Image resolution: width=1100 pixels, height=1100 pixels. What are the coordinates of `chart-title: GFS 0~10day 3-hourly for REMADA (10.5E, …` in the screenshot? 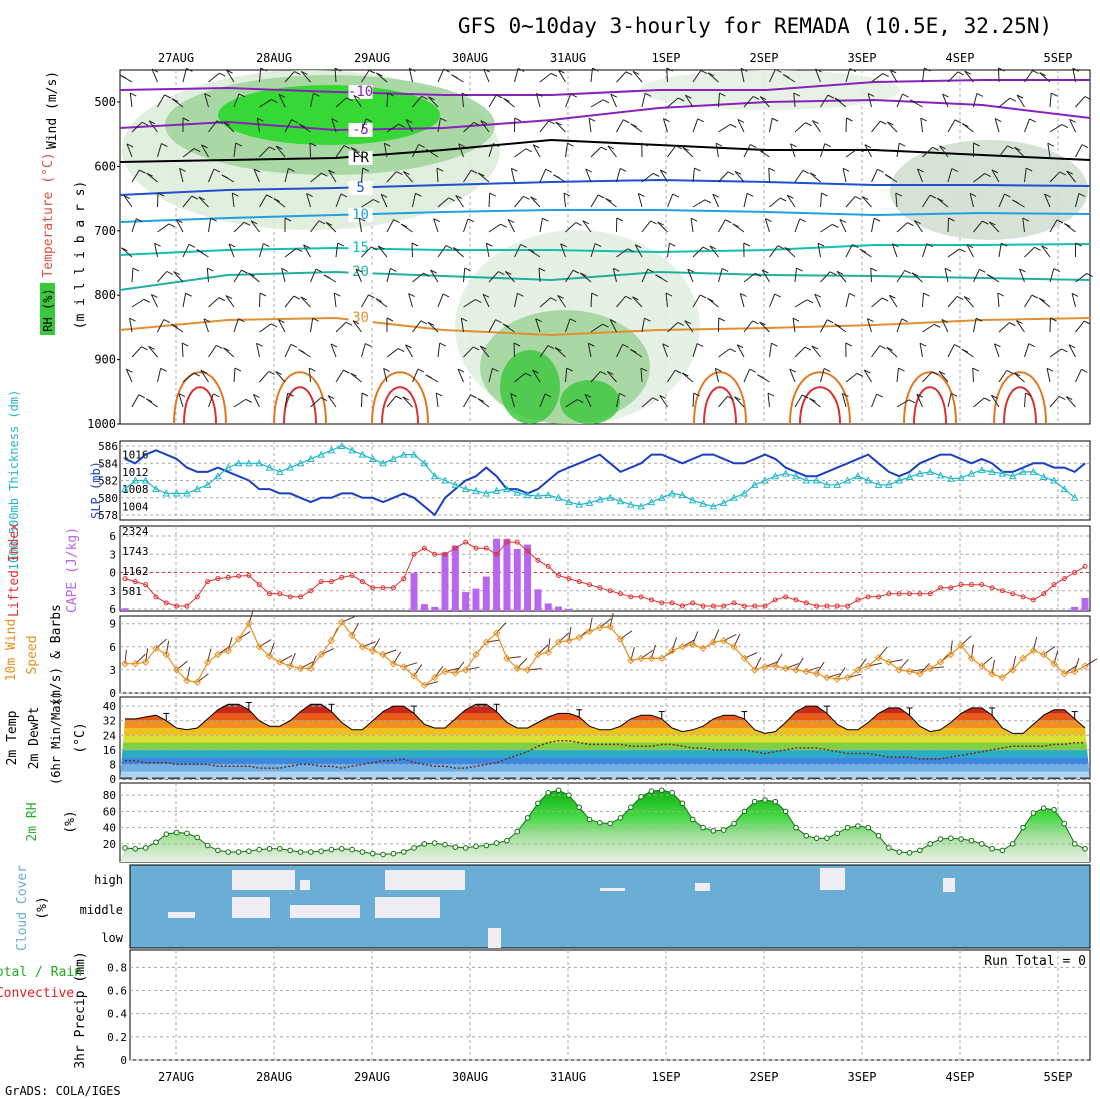 It's located at (755, 26).